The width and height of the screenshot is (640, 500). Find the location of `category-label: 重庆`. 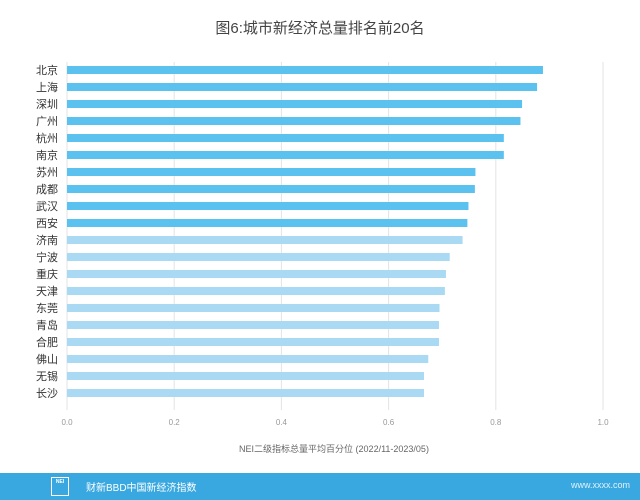

category-label: 重庆 is located at coordinates (47, 274).